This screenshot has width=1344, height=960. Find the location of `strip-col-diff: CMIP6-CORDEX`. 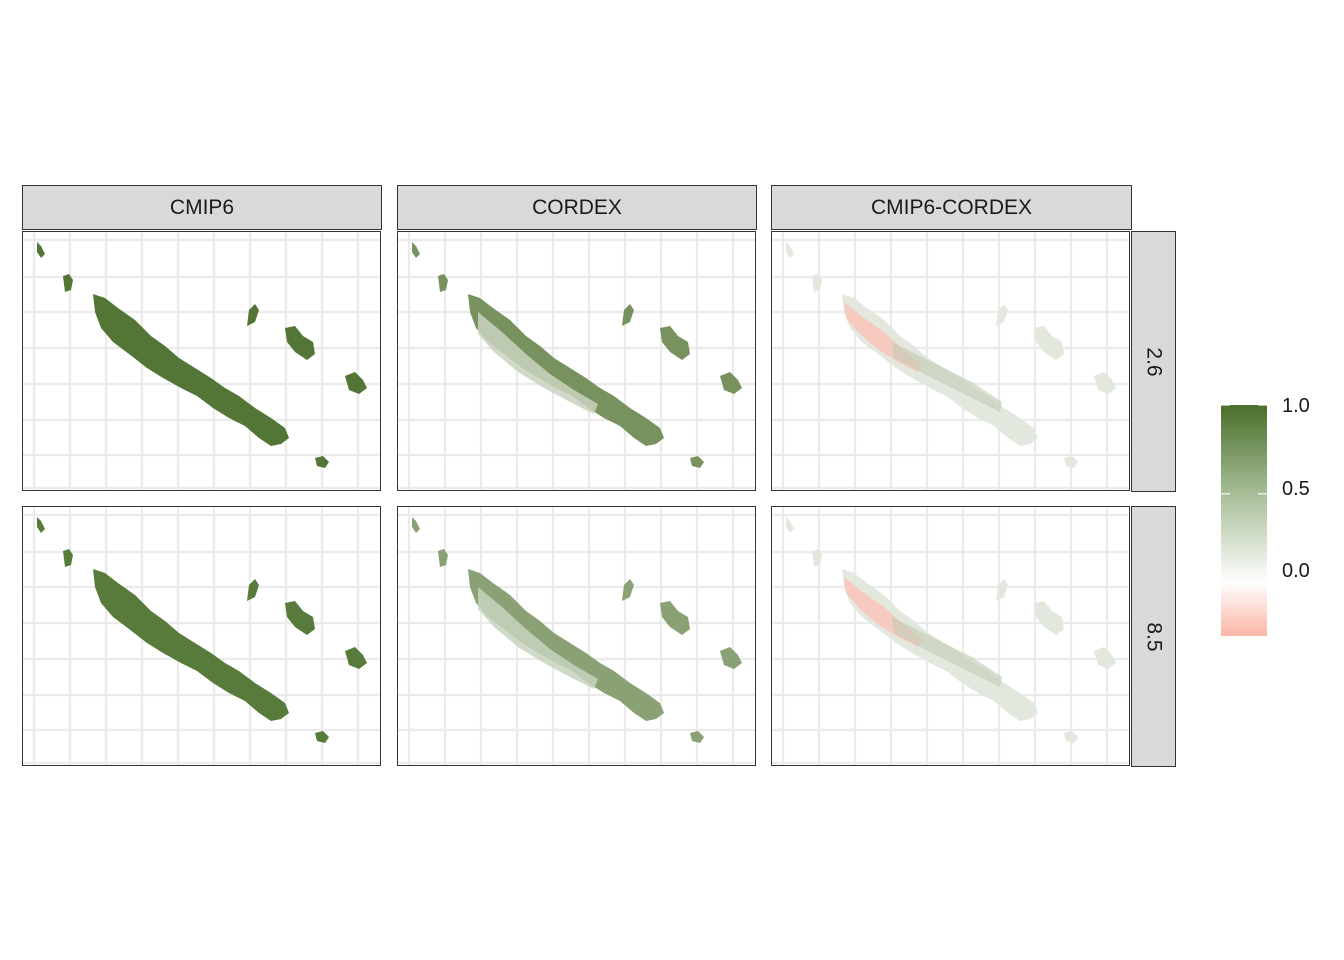

strip-col-diff: CMIP6-CORDEX is located at coordinates (951, 207).